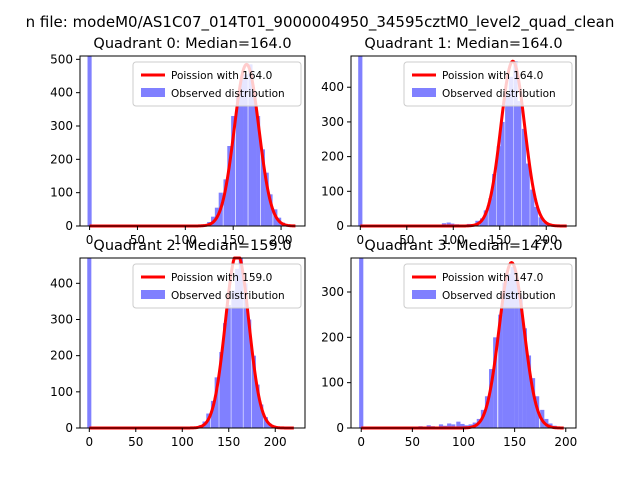 Image resolution: width=640 pixels, height=480 pixels. Describe the element at coordinates (221, 278) in the screenshot. I see `legend-fit-label: Poission with 159.0` at that location.